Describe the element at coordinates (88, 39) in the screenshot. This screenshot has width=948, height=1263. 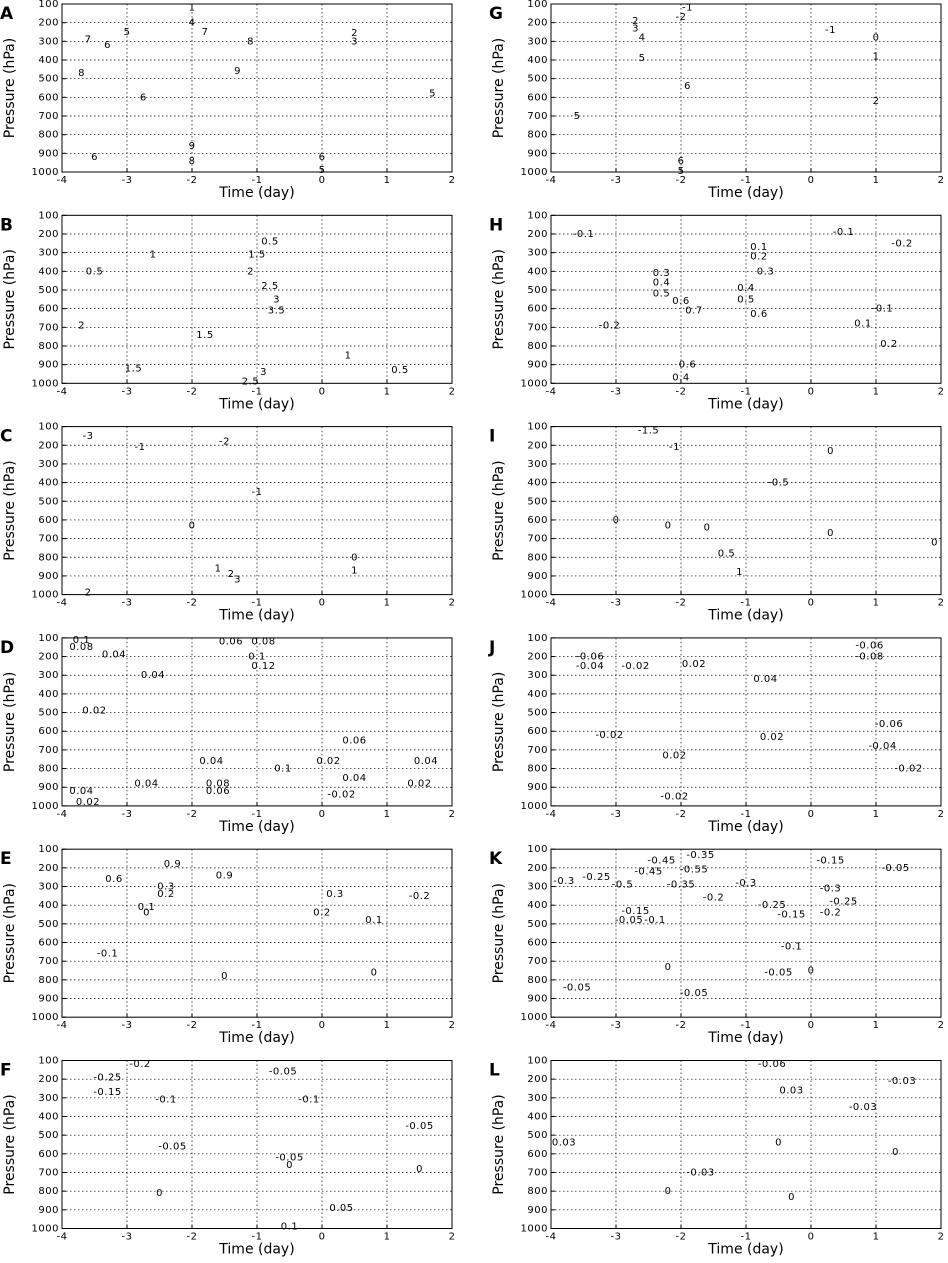
I see `contour-label: 7` at that location.